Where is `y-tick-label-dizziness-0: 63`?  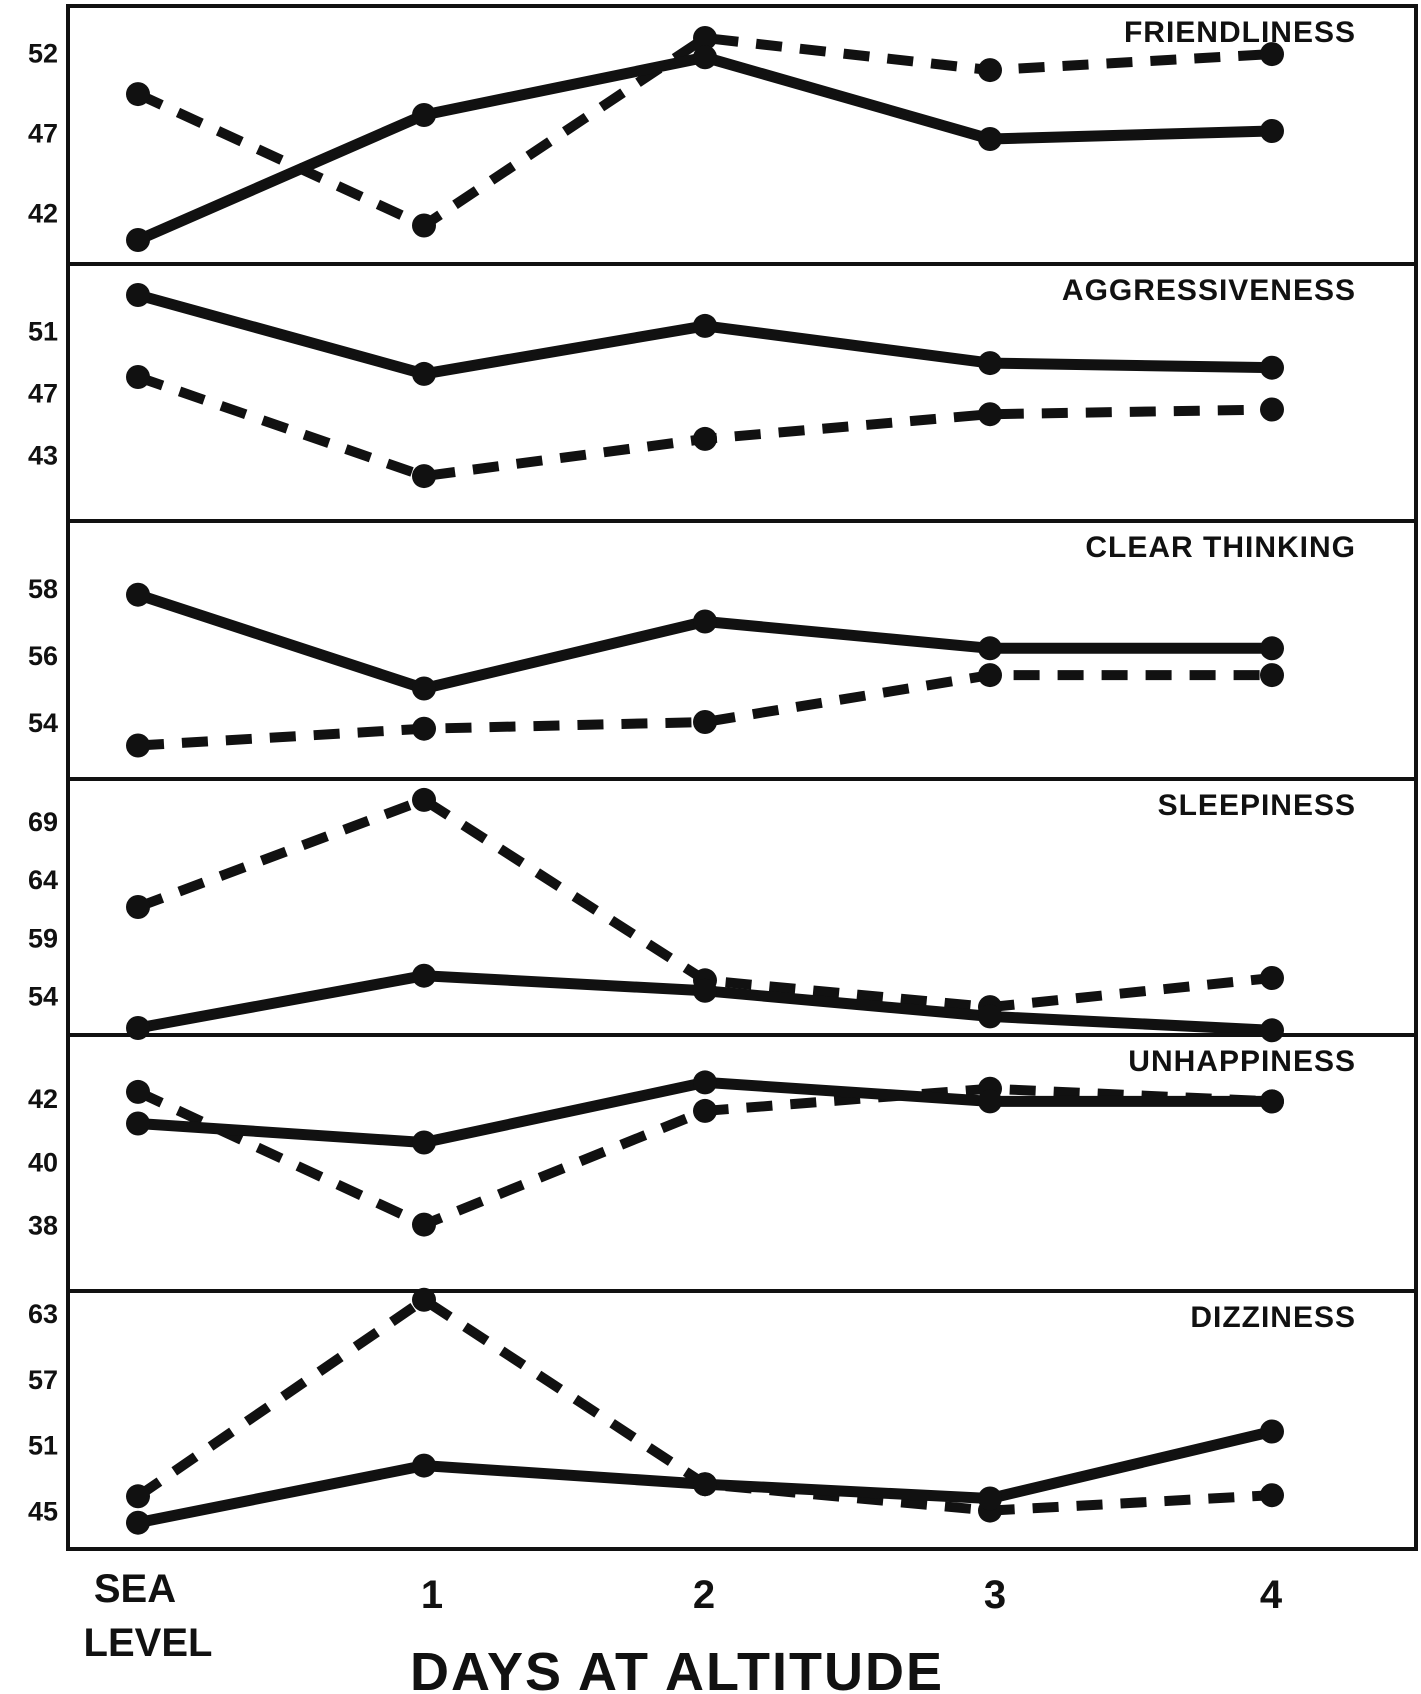 y-tick-label-dizziness-0: 63 is located at coordinates (43, 1314).